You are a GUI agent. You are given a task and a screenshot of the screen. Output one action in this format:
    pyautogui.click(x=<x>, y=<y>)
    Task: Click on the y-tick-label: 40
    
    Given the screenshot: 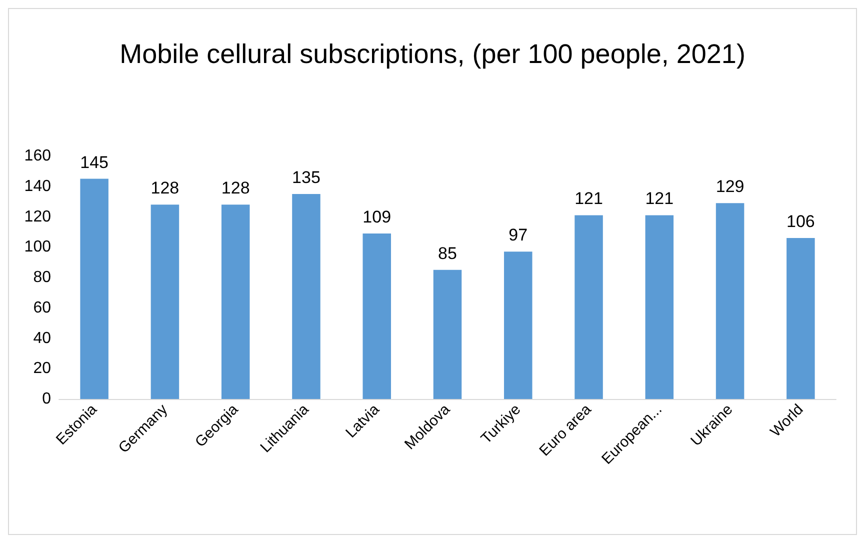 What is the action you would take?
    pyautogui.click(x=42, y=338)
    